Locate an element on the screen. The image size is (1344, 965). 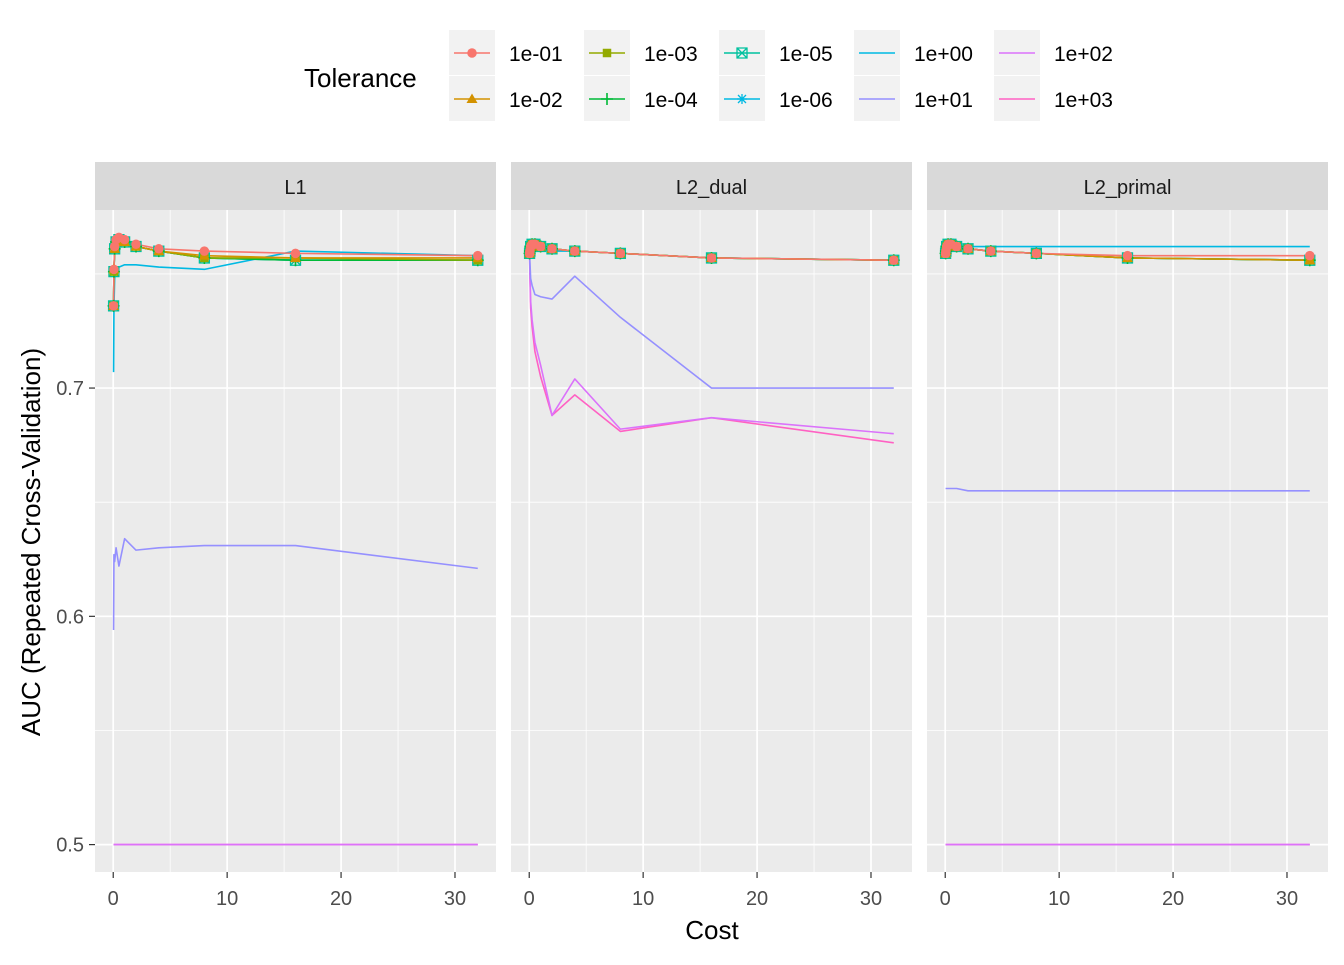
legend-entry-1e-00: 1e+00 is located at coordinates (913, 52).